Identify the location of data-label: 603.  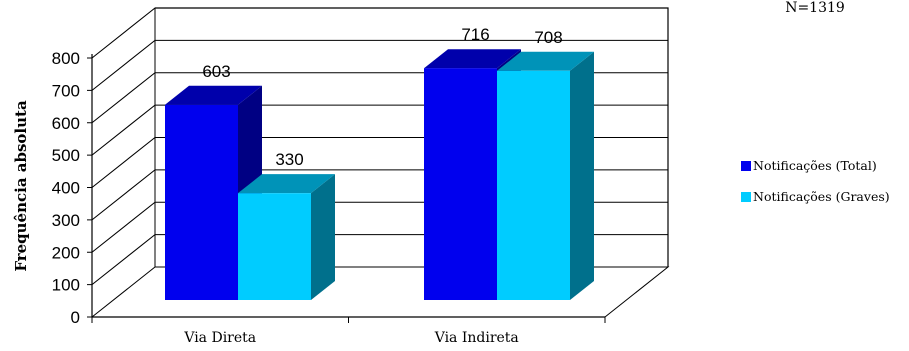
(216, 71).